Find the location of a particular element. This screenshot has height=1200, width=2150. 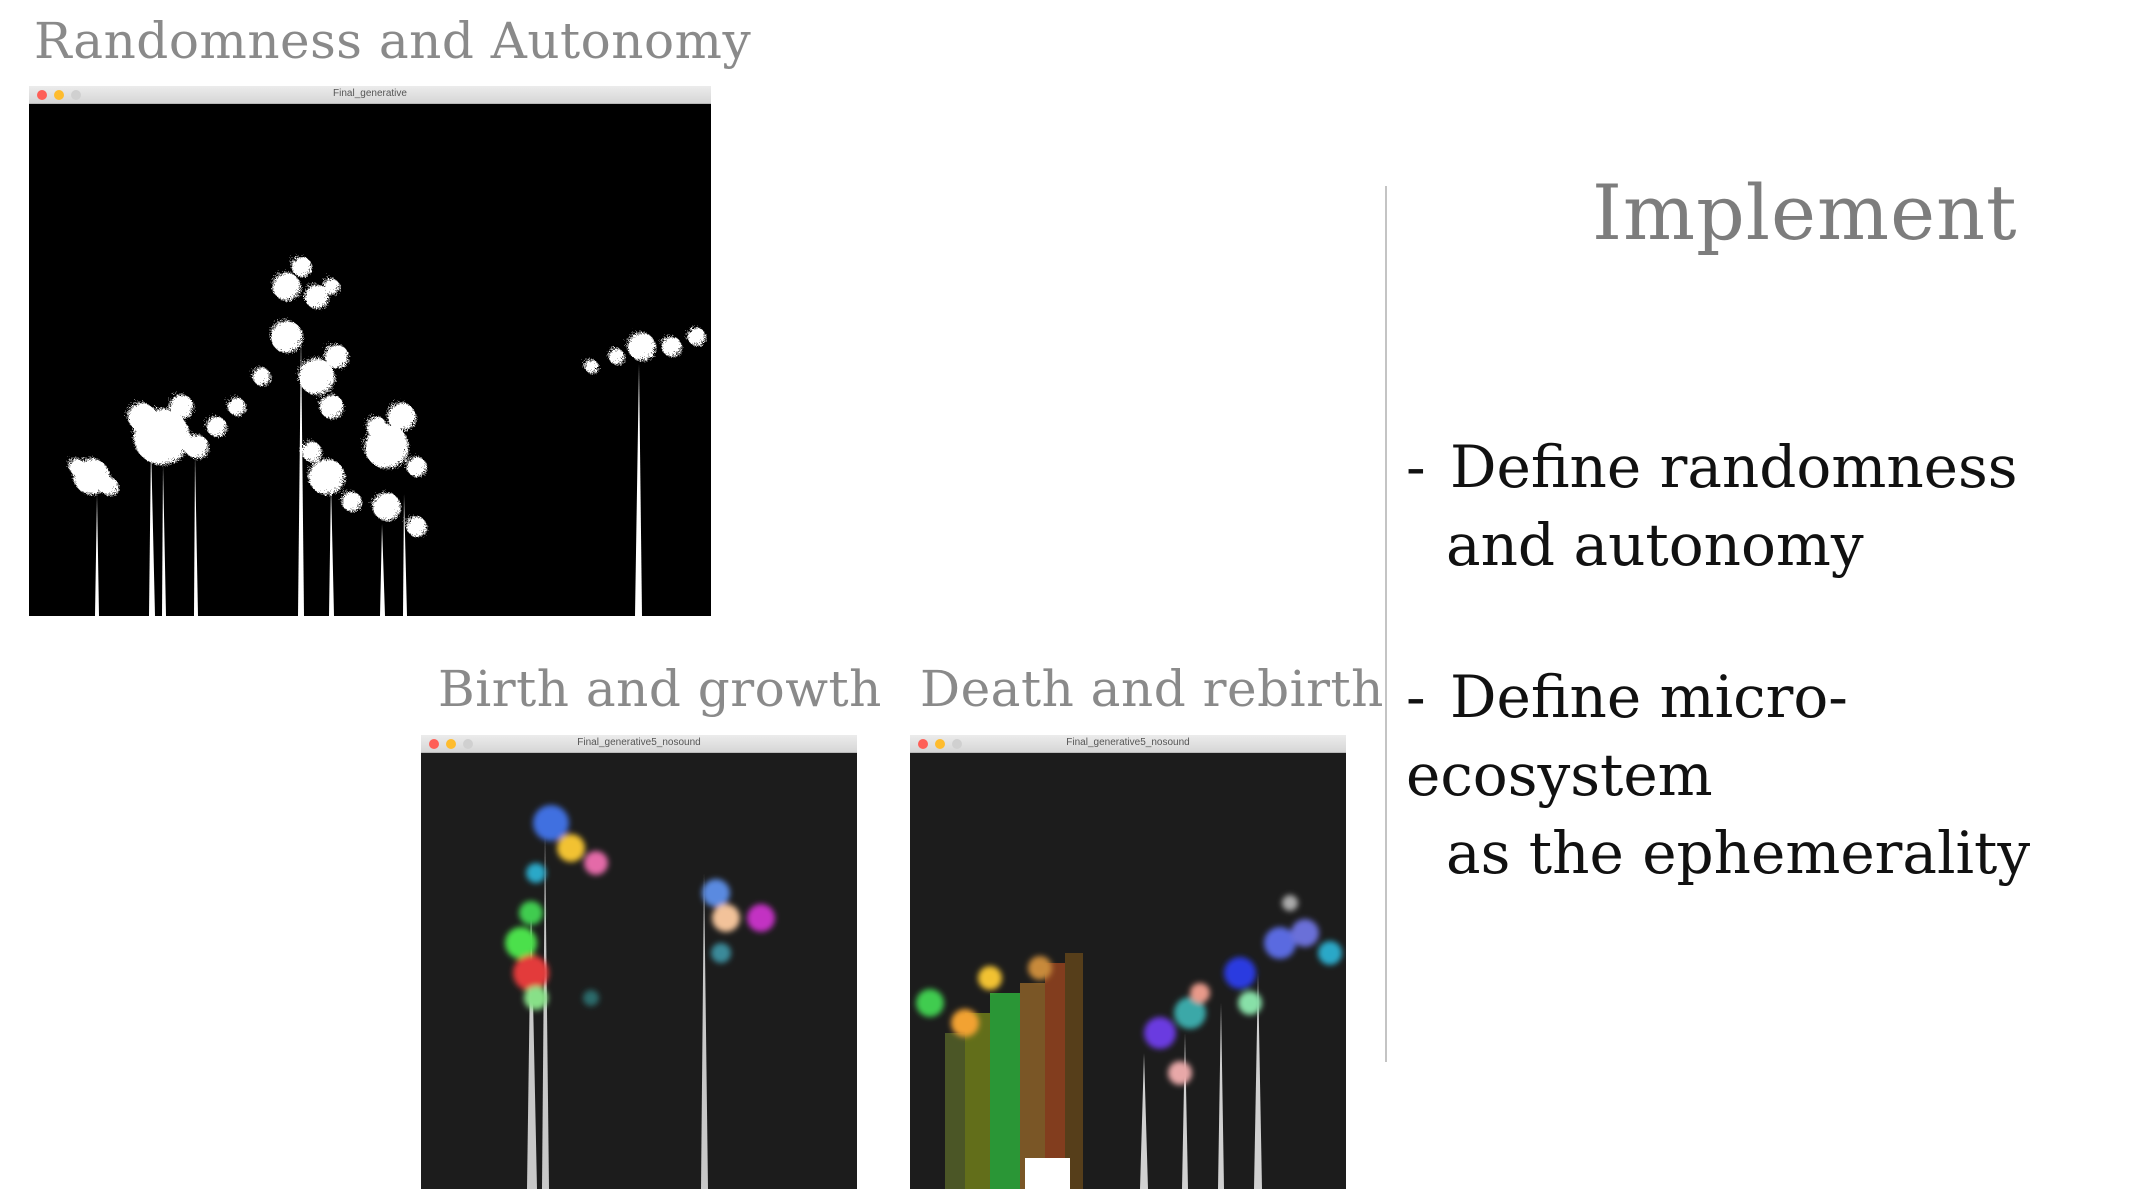

caption-death-and-rebirth: Death and rebirth is located at coordinates (1152, 689).